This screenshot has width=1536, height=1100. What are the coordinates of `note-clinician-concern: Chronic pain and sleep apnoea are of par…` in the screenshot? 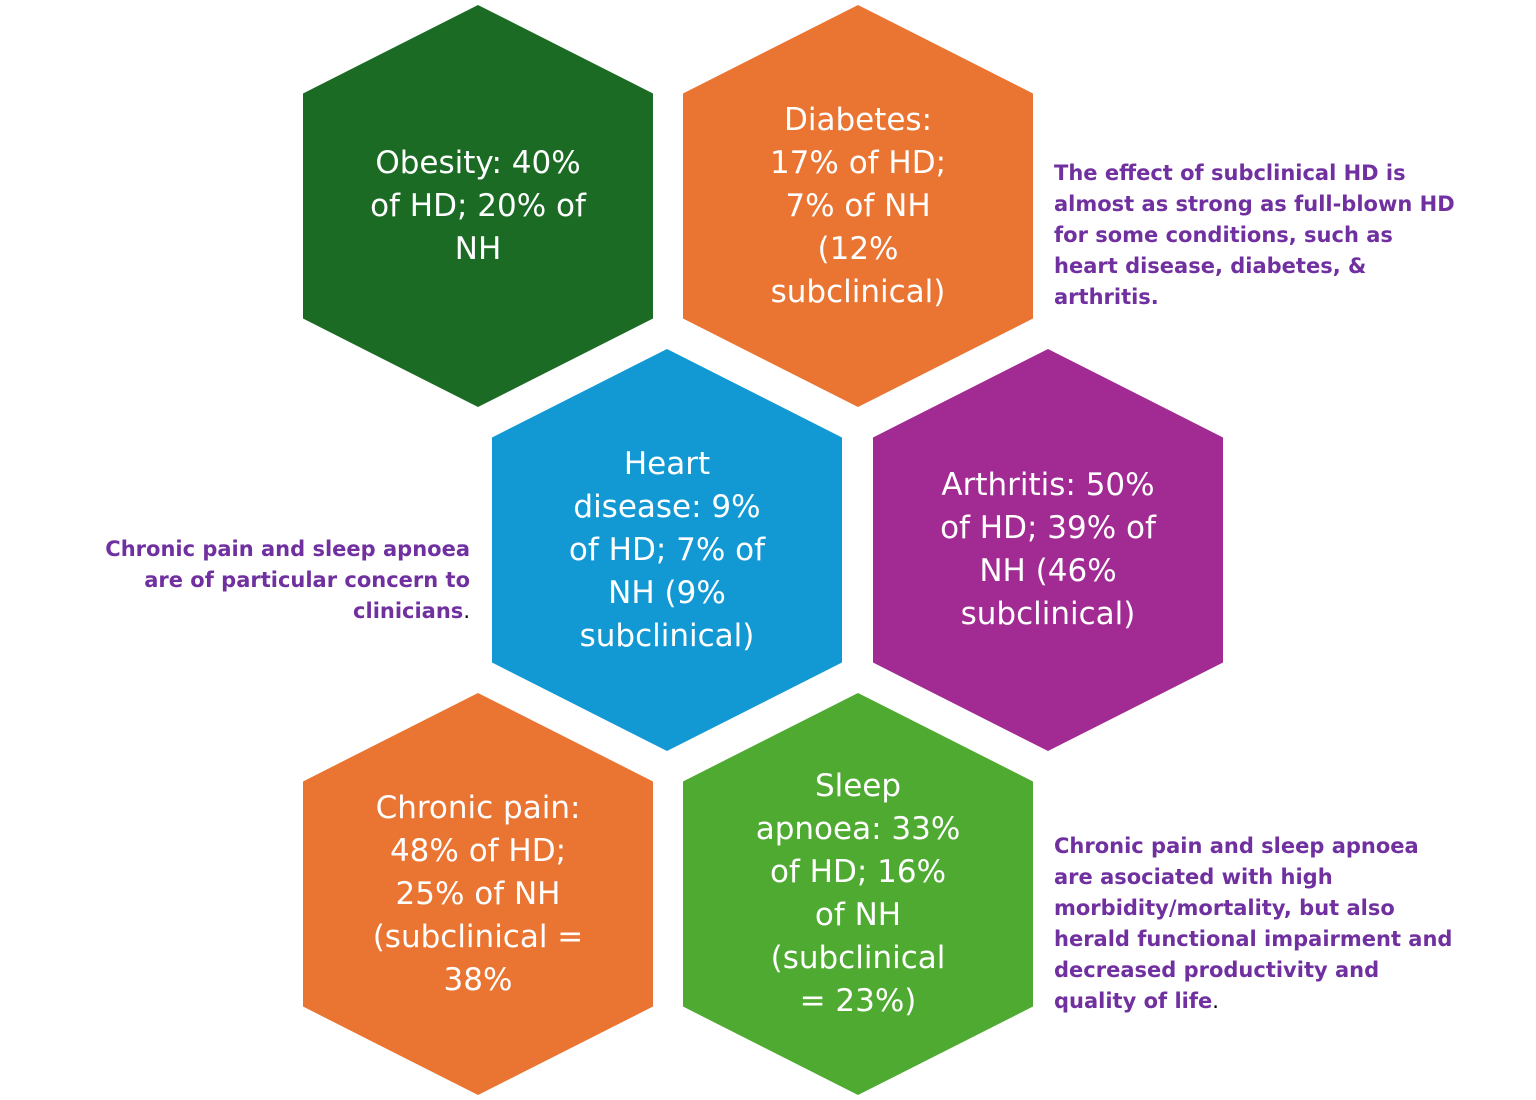 It's located at (255, 565).